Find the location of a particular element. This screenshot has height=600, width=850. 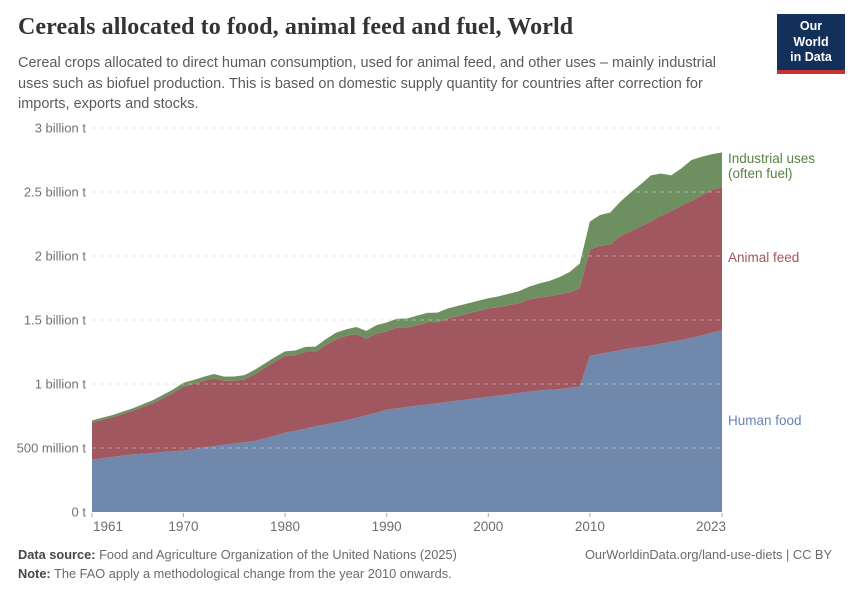

x-axis-label: 1980 is located at coordinates (285, 526).